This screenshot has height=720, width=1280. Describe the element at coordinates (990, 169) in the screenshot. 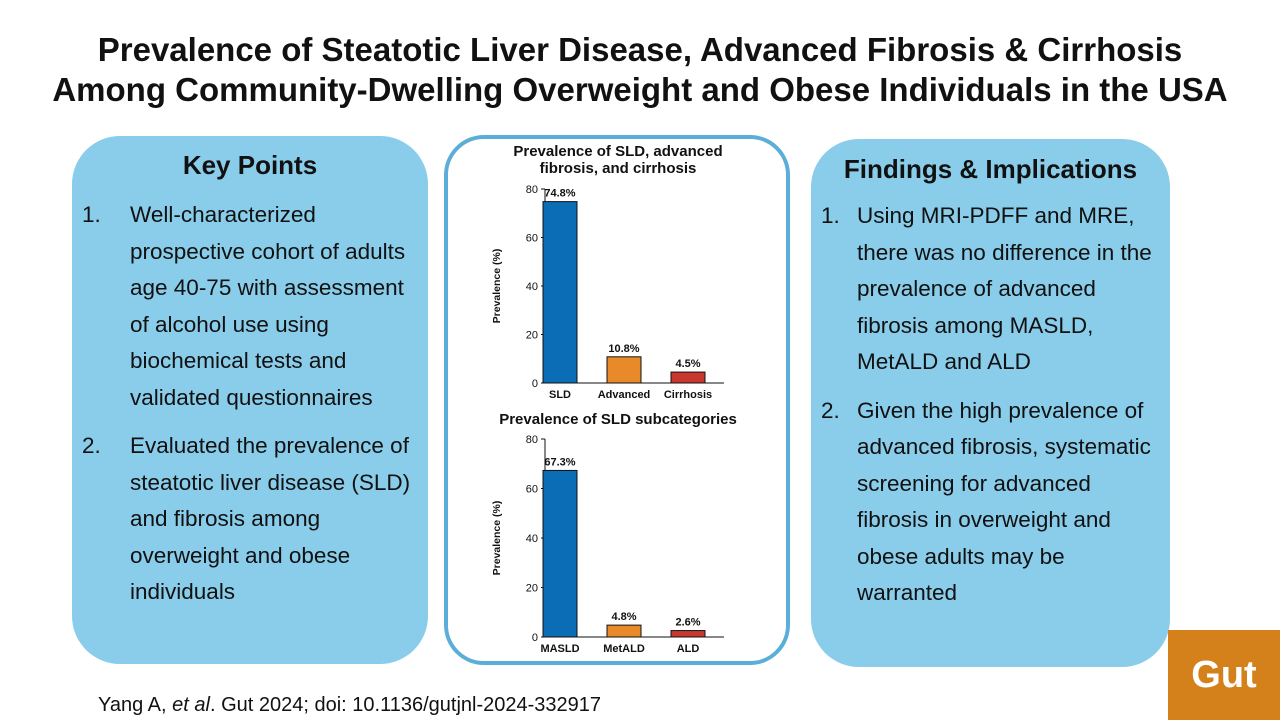

I see `findings-heading: Findings & Implications` at that location.